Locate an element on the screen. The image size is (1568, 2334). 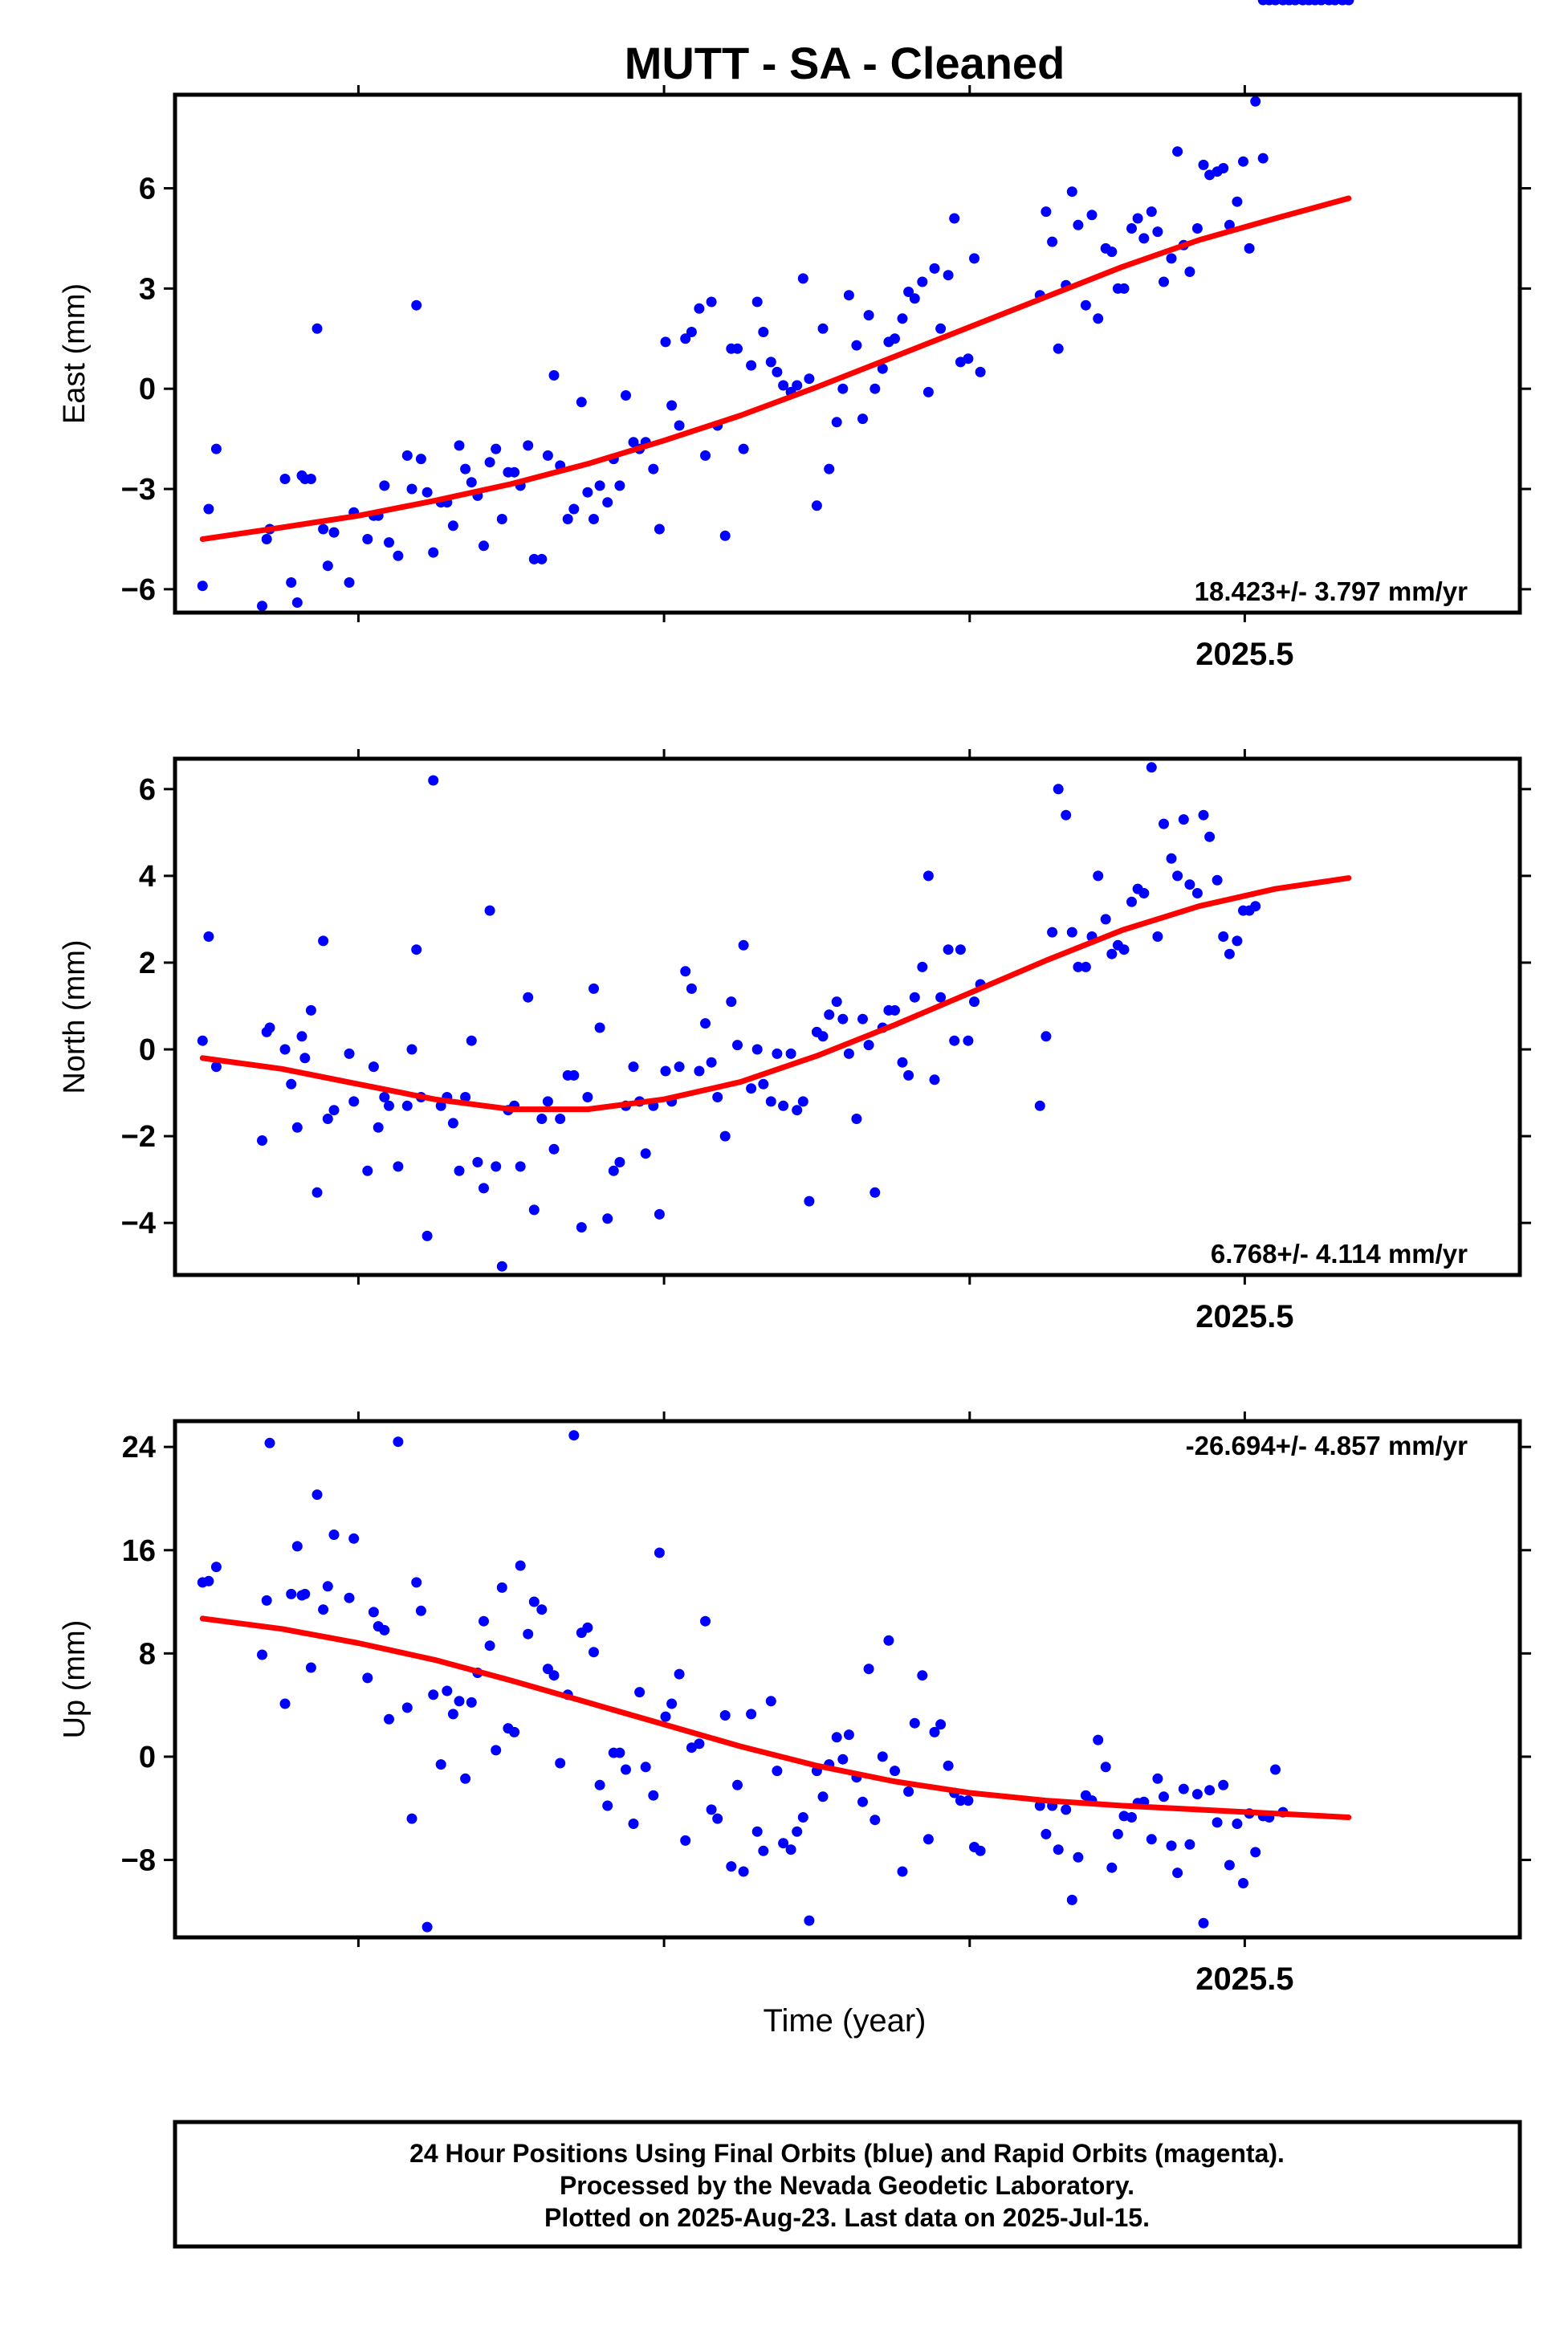
north-trend-line is located at coordinates (775, 994).